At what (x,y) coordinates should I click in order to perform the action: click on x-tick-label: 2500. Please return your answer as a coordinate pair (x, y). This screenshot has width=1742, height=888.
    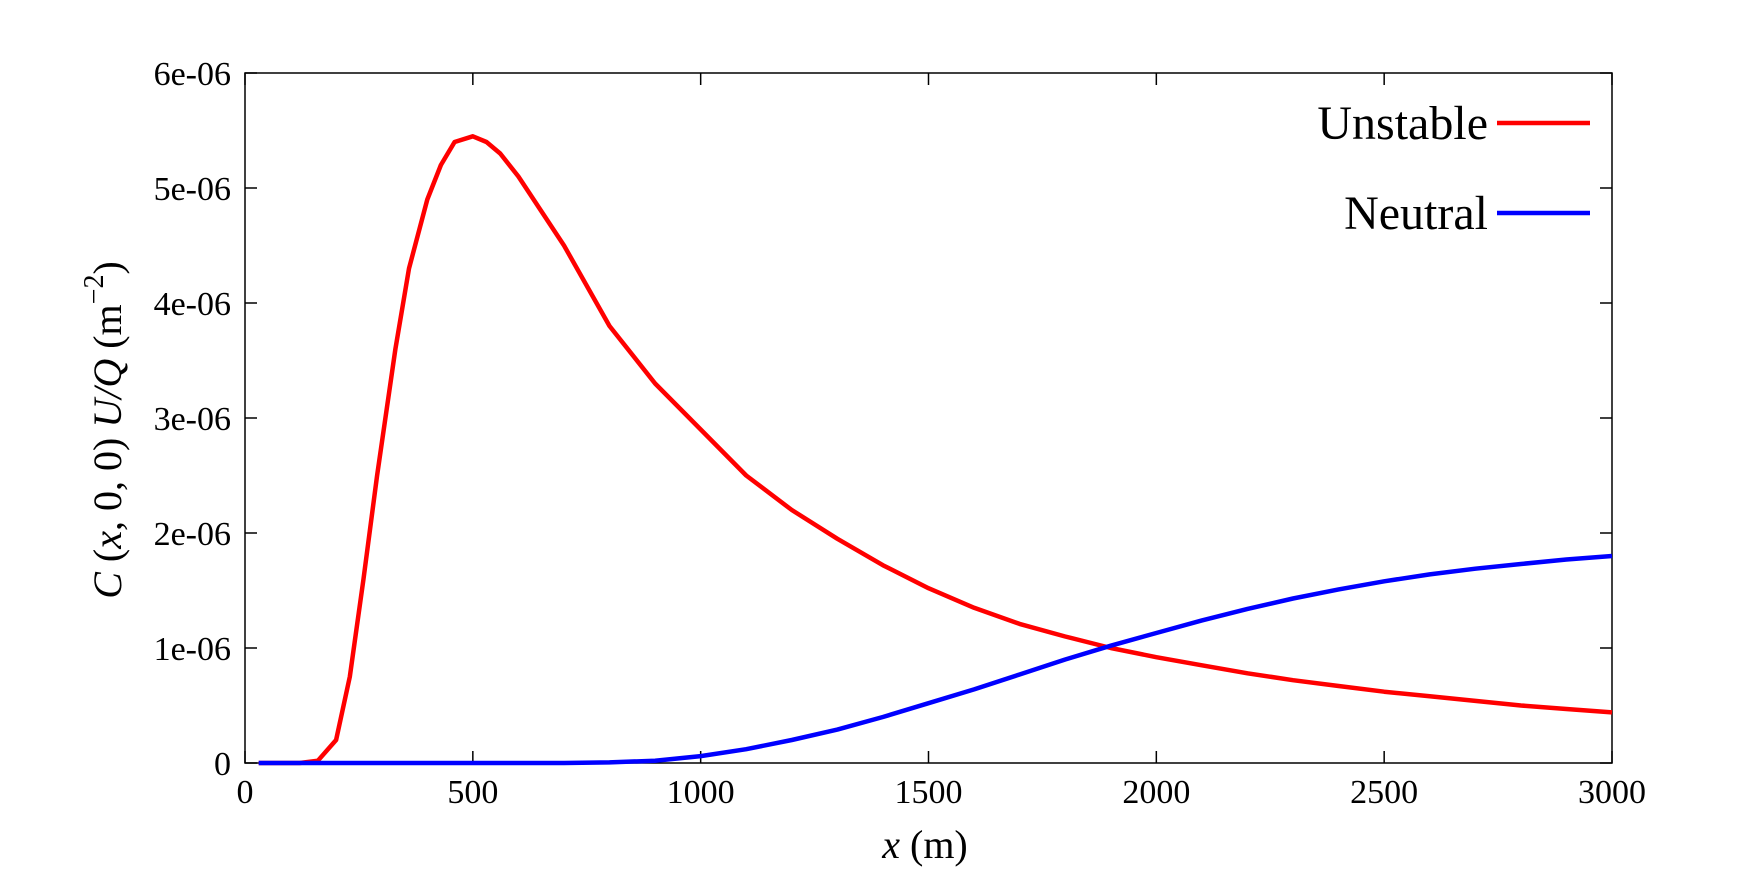
    Looking at the image, I should click on (1384, 792).